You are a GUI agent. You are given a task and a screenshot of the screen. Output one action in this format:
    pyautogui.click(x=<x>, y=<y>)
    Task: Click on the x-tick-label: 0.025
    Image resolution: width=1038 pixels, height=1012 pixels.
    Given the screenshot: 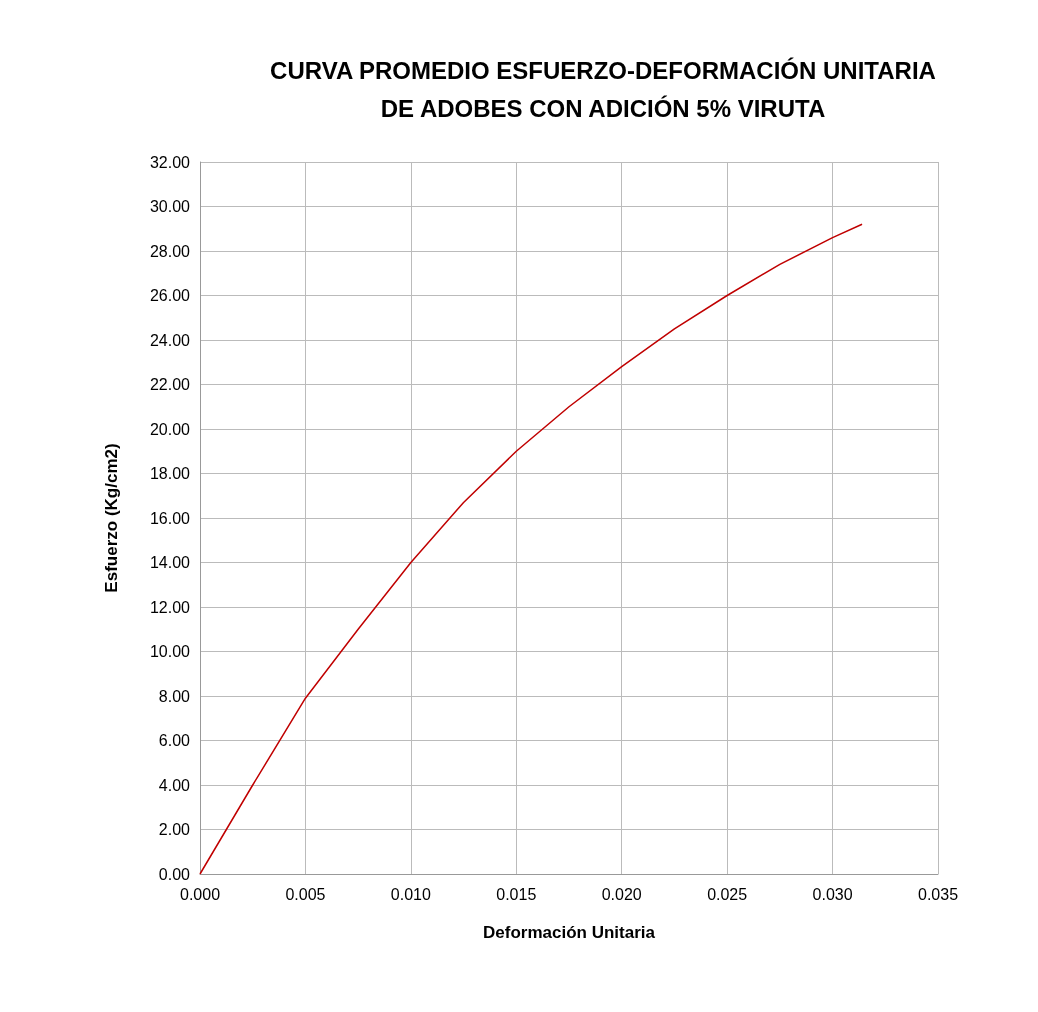 What is the action you would take?
    pyautogui.click(x=727, y=894)
    